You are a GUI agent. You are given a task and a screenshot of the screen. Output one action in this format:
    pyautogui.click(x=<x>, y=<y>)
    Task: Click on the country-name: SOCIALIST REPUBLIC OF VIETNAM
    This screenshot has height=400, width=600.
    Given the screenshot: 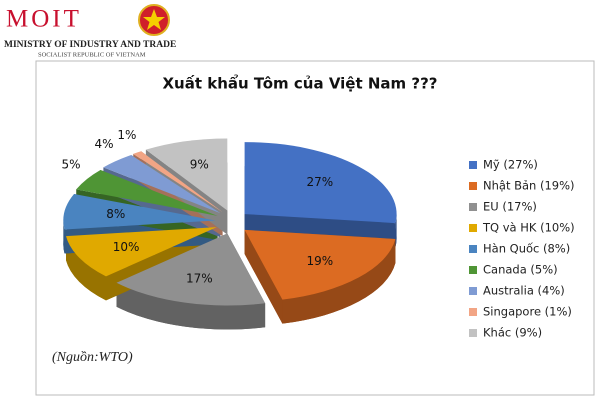 What is the action you would take?
    pyautogui.click(x=92, y=54)
    